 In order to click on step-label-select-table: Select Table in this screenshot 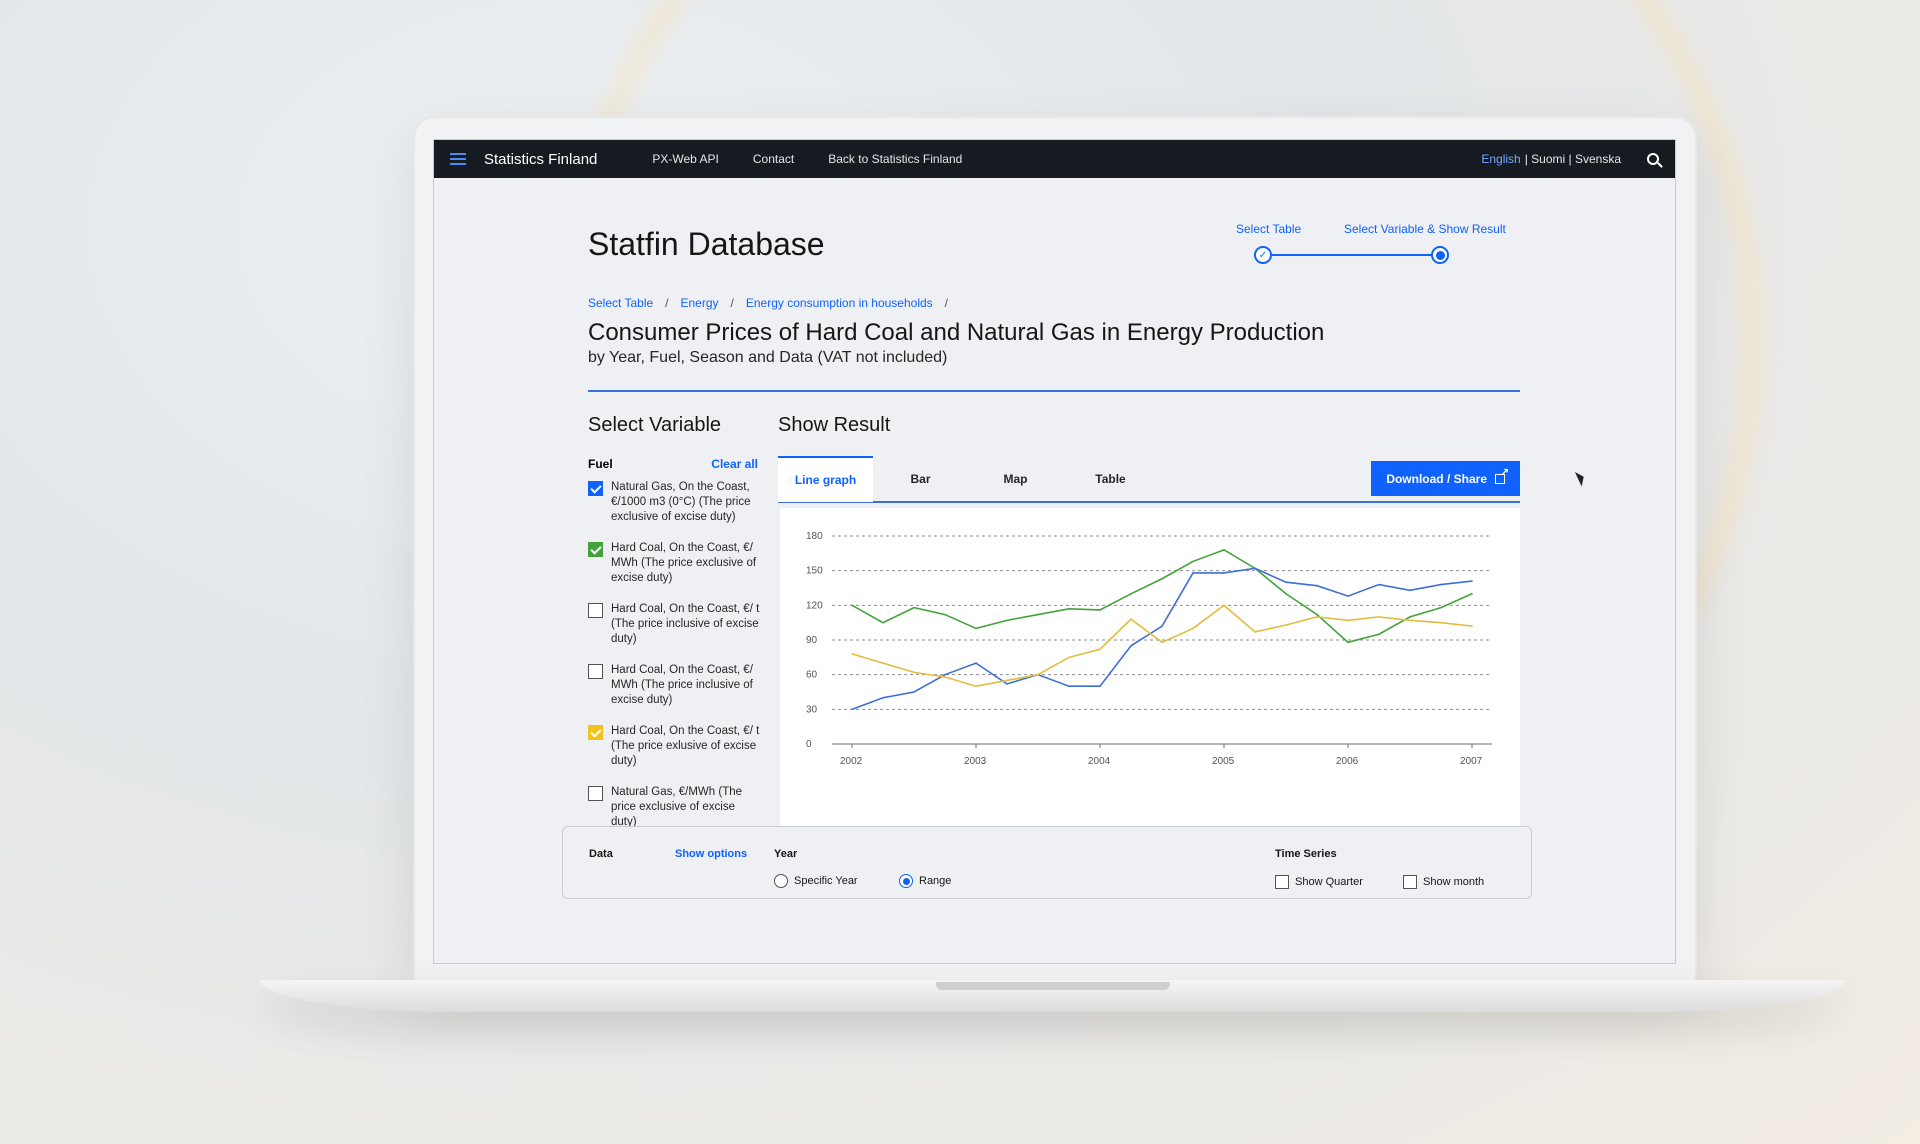, I will do `click(1269, 229)`.